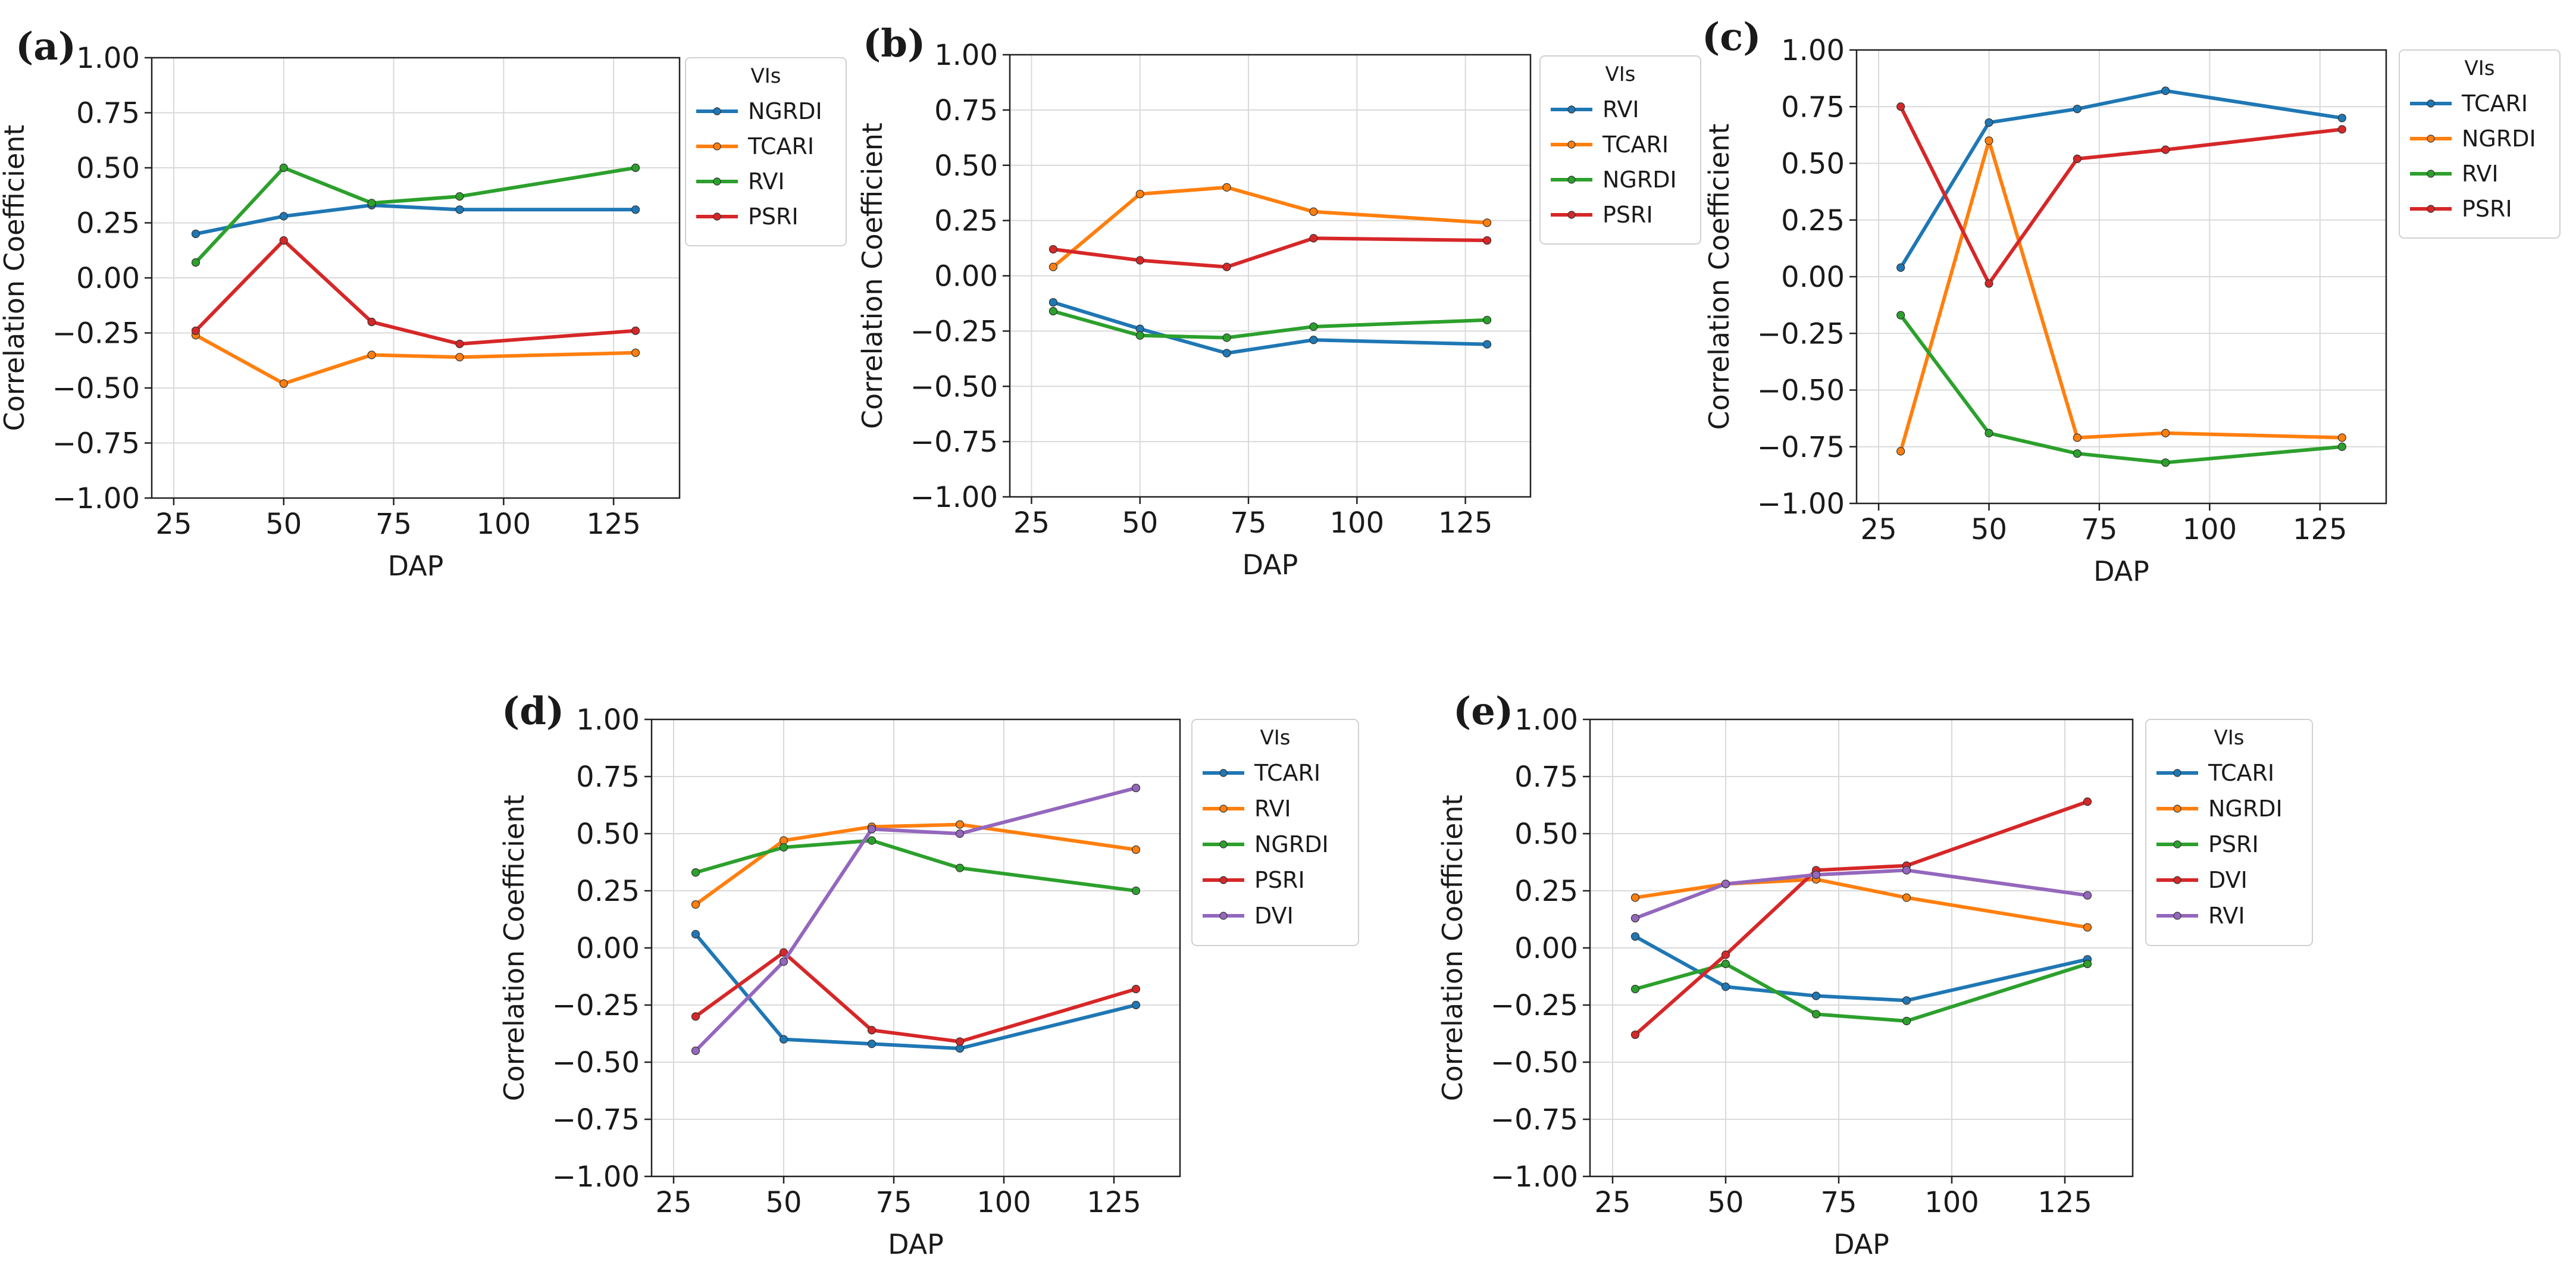 The image size is (2576, 1274). Describe the element at coordinates (954, 497) in the screenshot. I see `y-tick-label: −1.00` at that location.